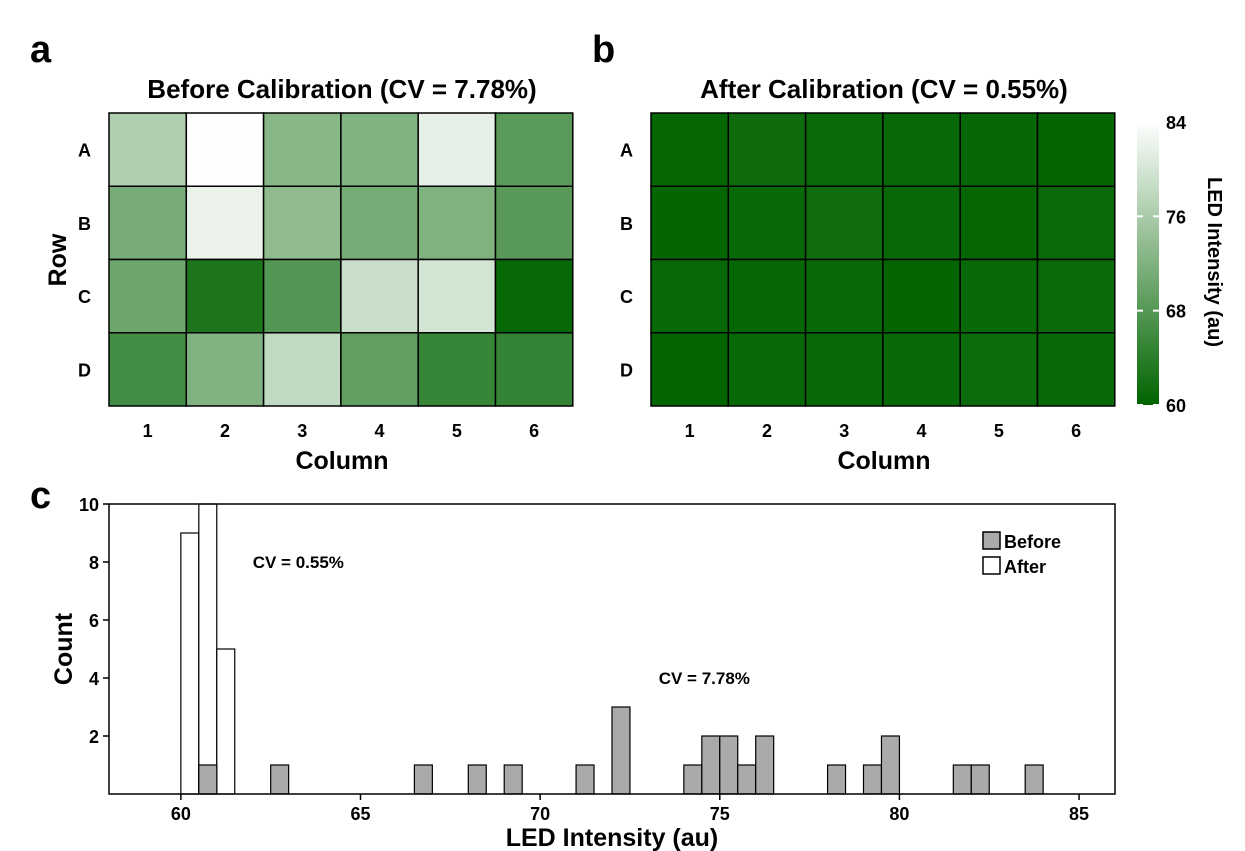 Image resolution: width=1245 pixels, height=851 pixels. Describe the element at coordinates (501, 620) in the screenshot. I see `histogram-annotations: CV = 0.55% CV = 7.78%` at that location.